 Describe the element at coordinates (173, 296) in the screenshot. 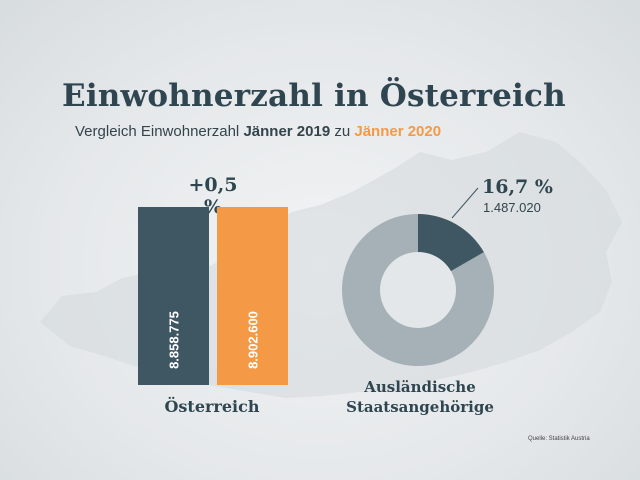

I see `bar-2019` at that location.